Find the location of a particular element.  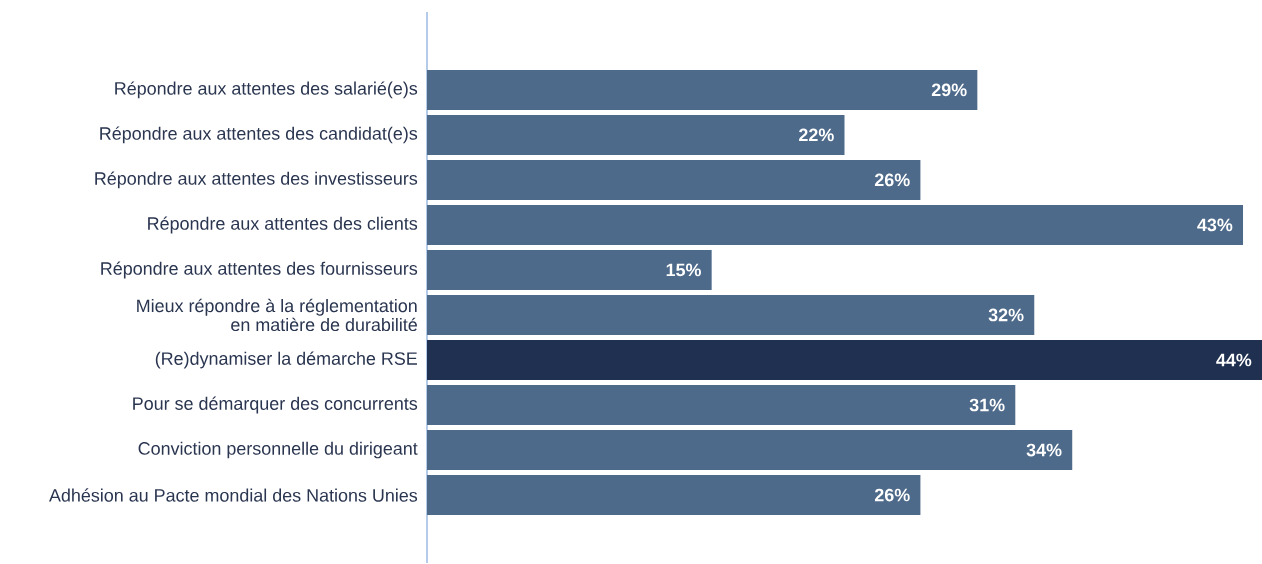

data-label: 34% is located at coordinates (1044, 450).